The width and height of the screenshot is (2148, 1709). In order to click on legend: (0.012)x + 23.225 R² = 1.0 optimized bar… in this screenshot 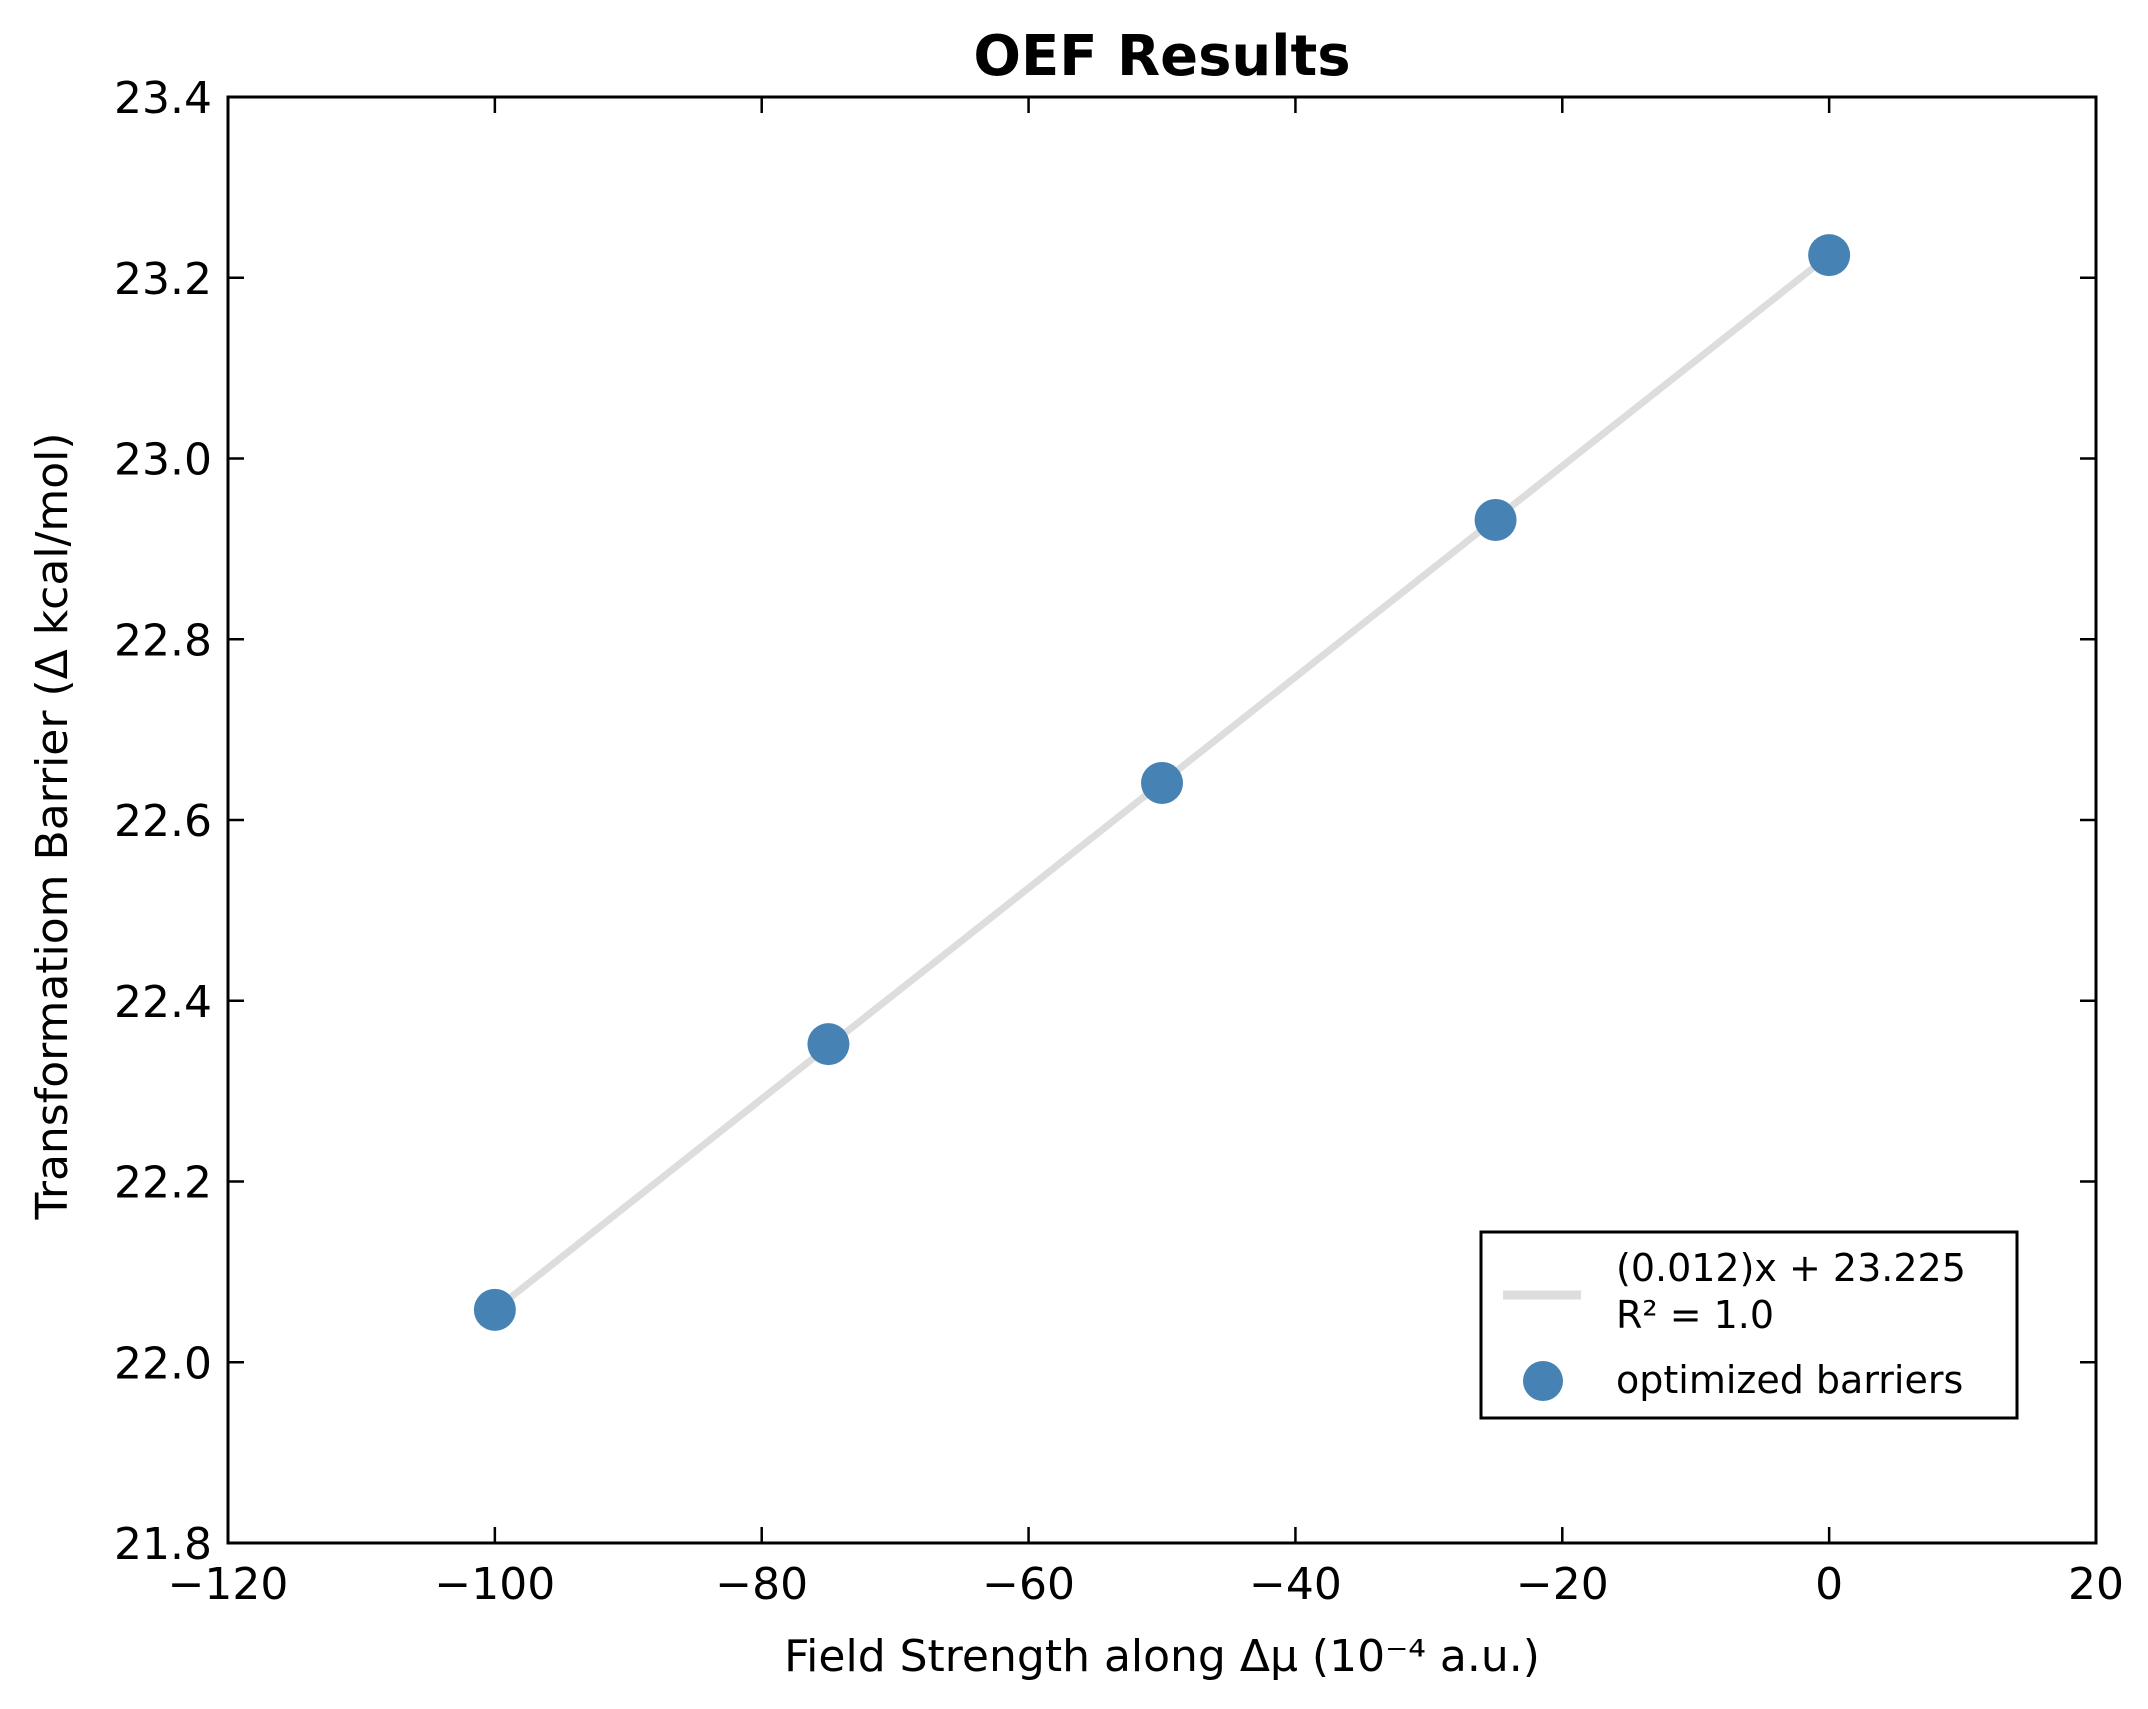, I will do `click(1749, 1325)`.